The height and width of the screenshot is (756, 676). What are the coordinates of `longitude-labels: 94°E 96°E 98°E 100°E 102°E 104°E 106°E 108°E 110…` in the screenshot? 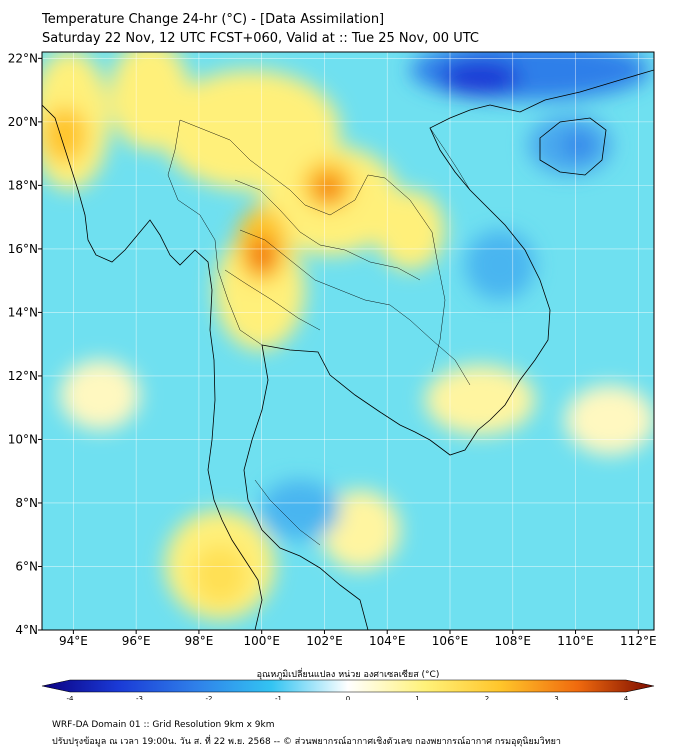 It's located at (358, 639).